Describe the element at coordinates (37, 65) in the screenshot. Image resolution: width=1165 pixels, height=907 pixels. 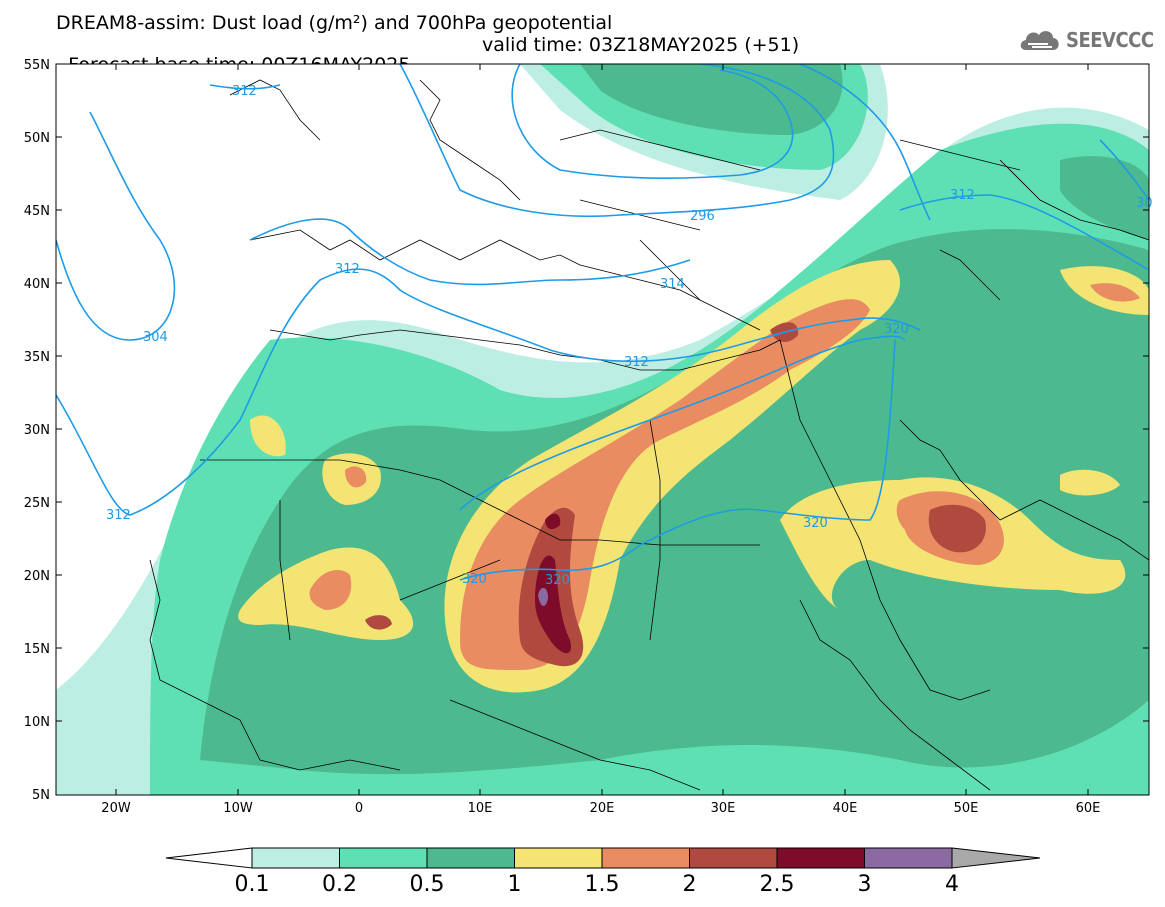
I see `lat-label: 55N` at that location.